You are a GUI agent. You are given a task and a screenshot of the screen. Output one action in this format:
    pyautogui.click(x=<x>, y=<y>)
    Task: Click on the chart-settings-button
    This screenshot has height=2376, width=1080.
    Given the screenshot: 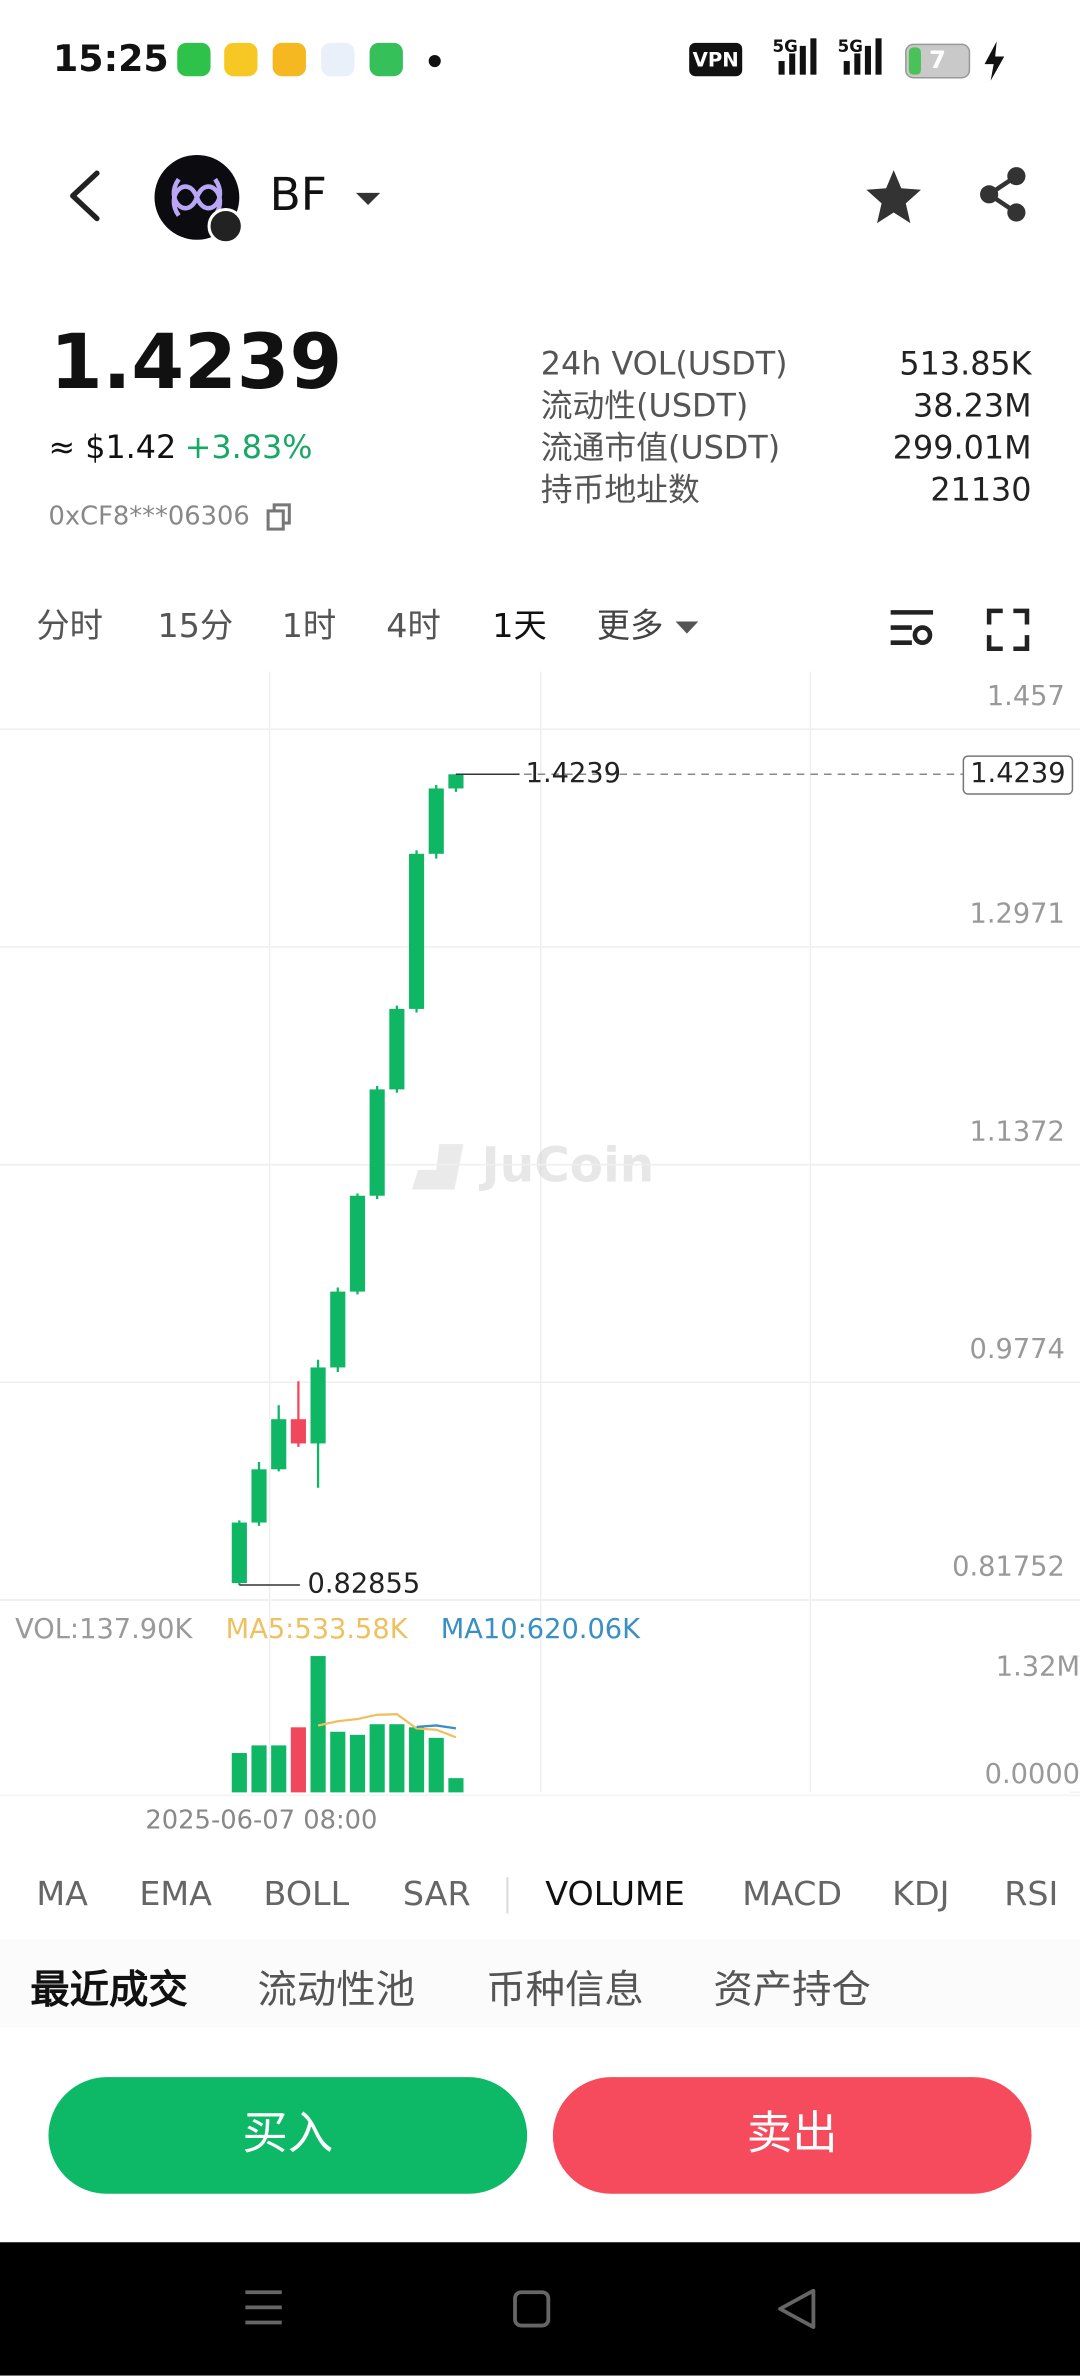 What is the action you would take?
    pyautogui.click(x=912, y=627)
    